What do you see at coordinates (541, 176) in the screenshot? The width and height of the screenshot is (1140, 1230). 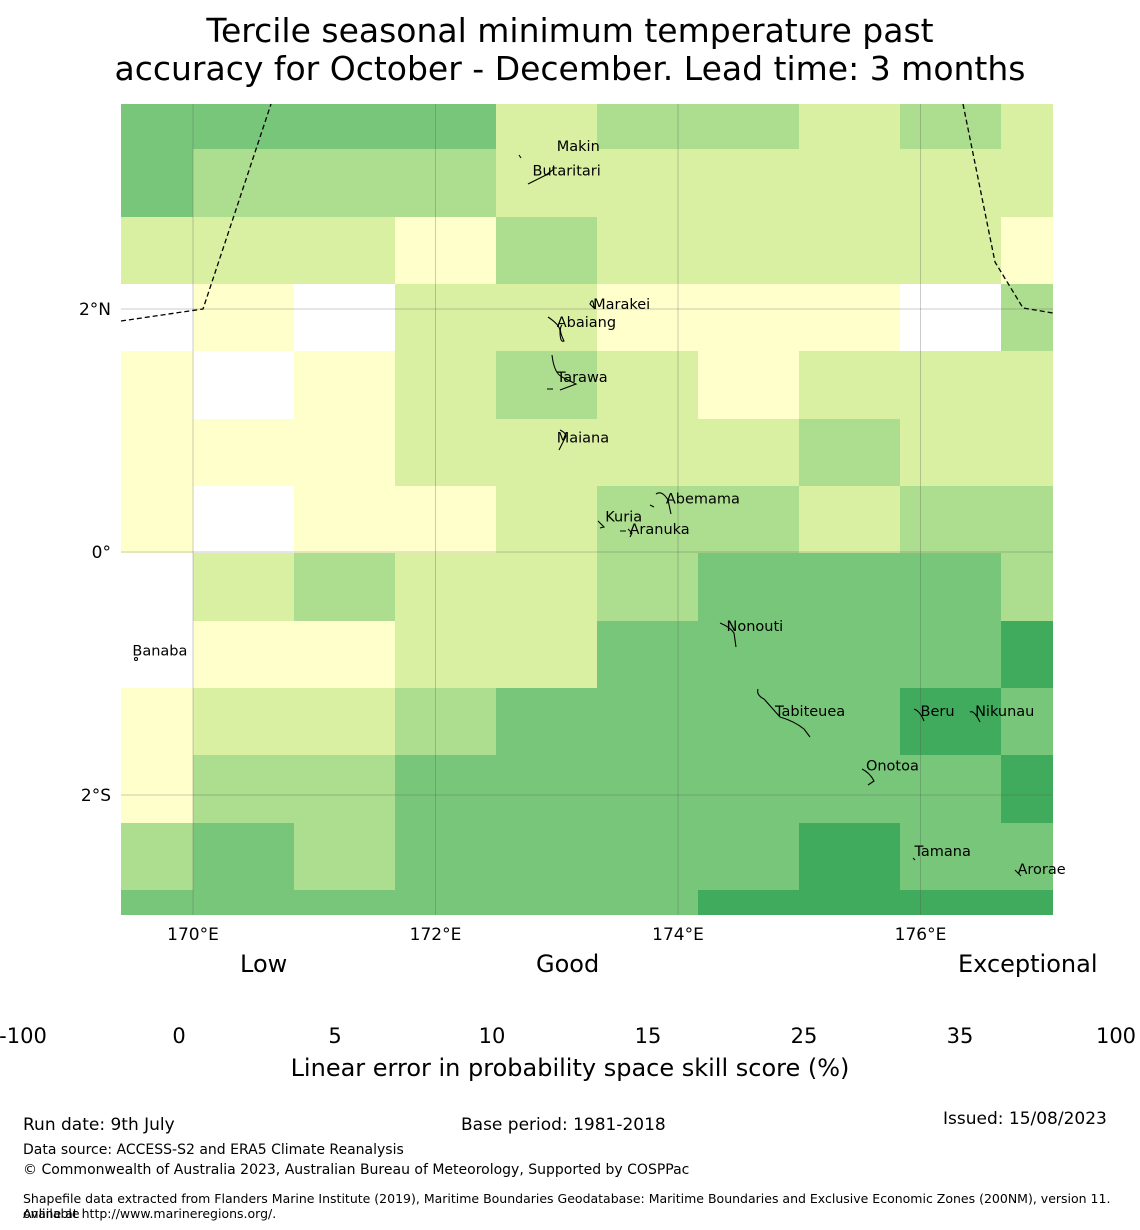 I see `butaritari-outline` at bounding box center [541, 176].